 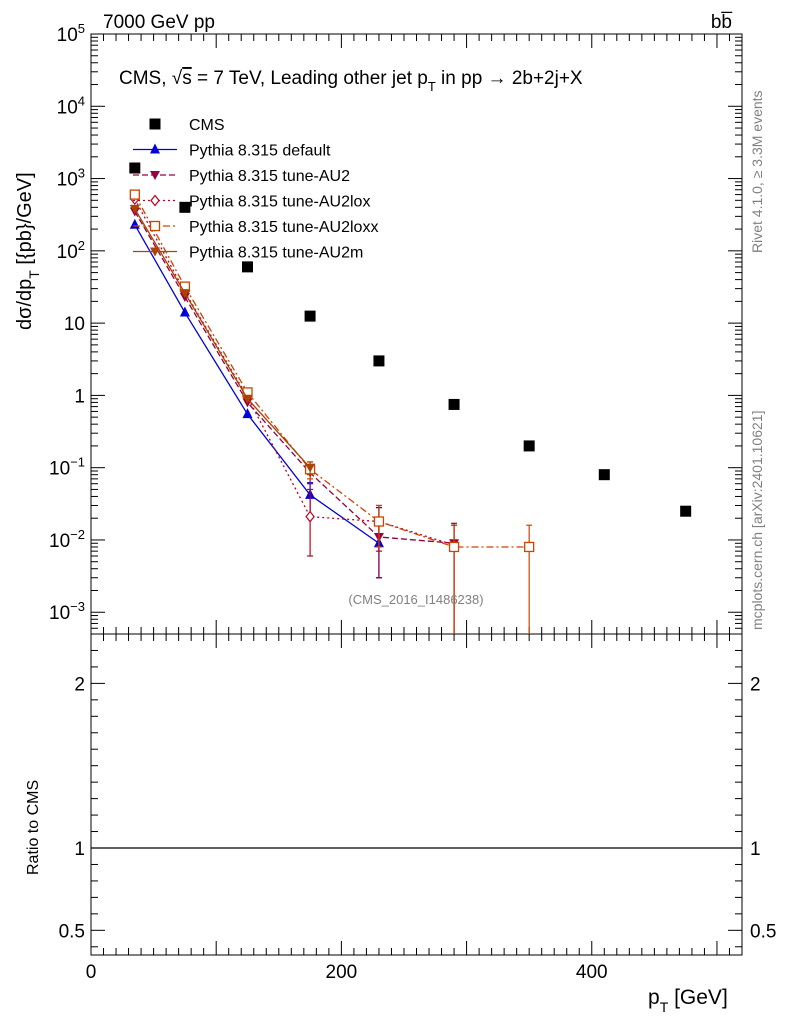 What do you see at coordinates (34, 274) in the screenshot?
I see `ylabel-sub: T` at bounding box center [34, 274].